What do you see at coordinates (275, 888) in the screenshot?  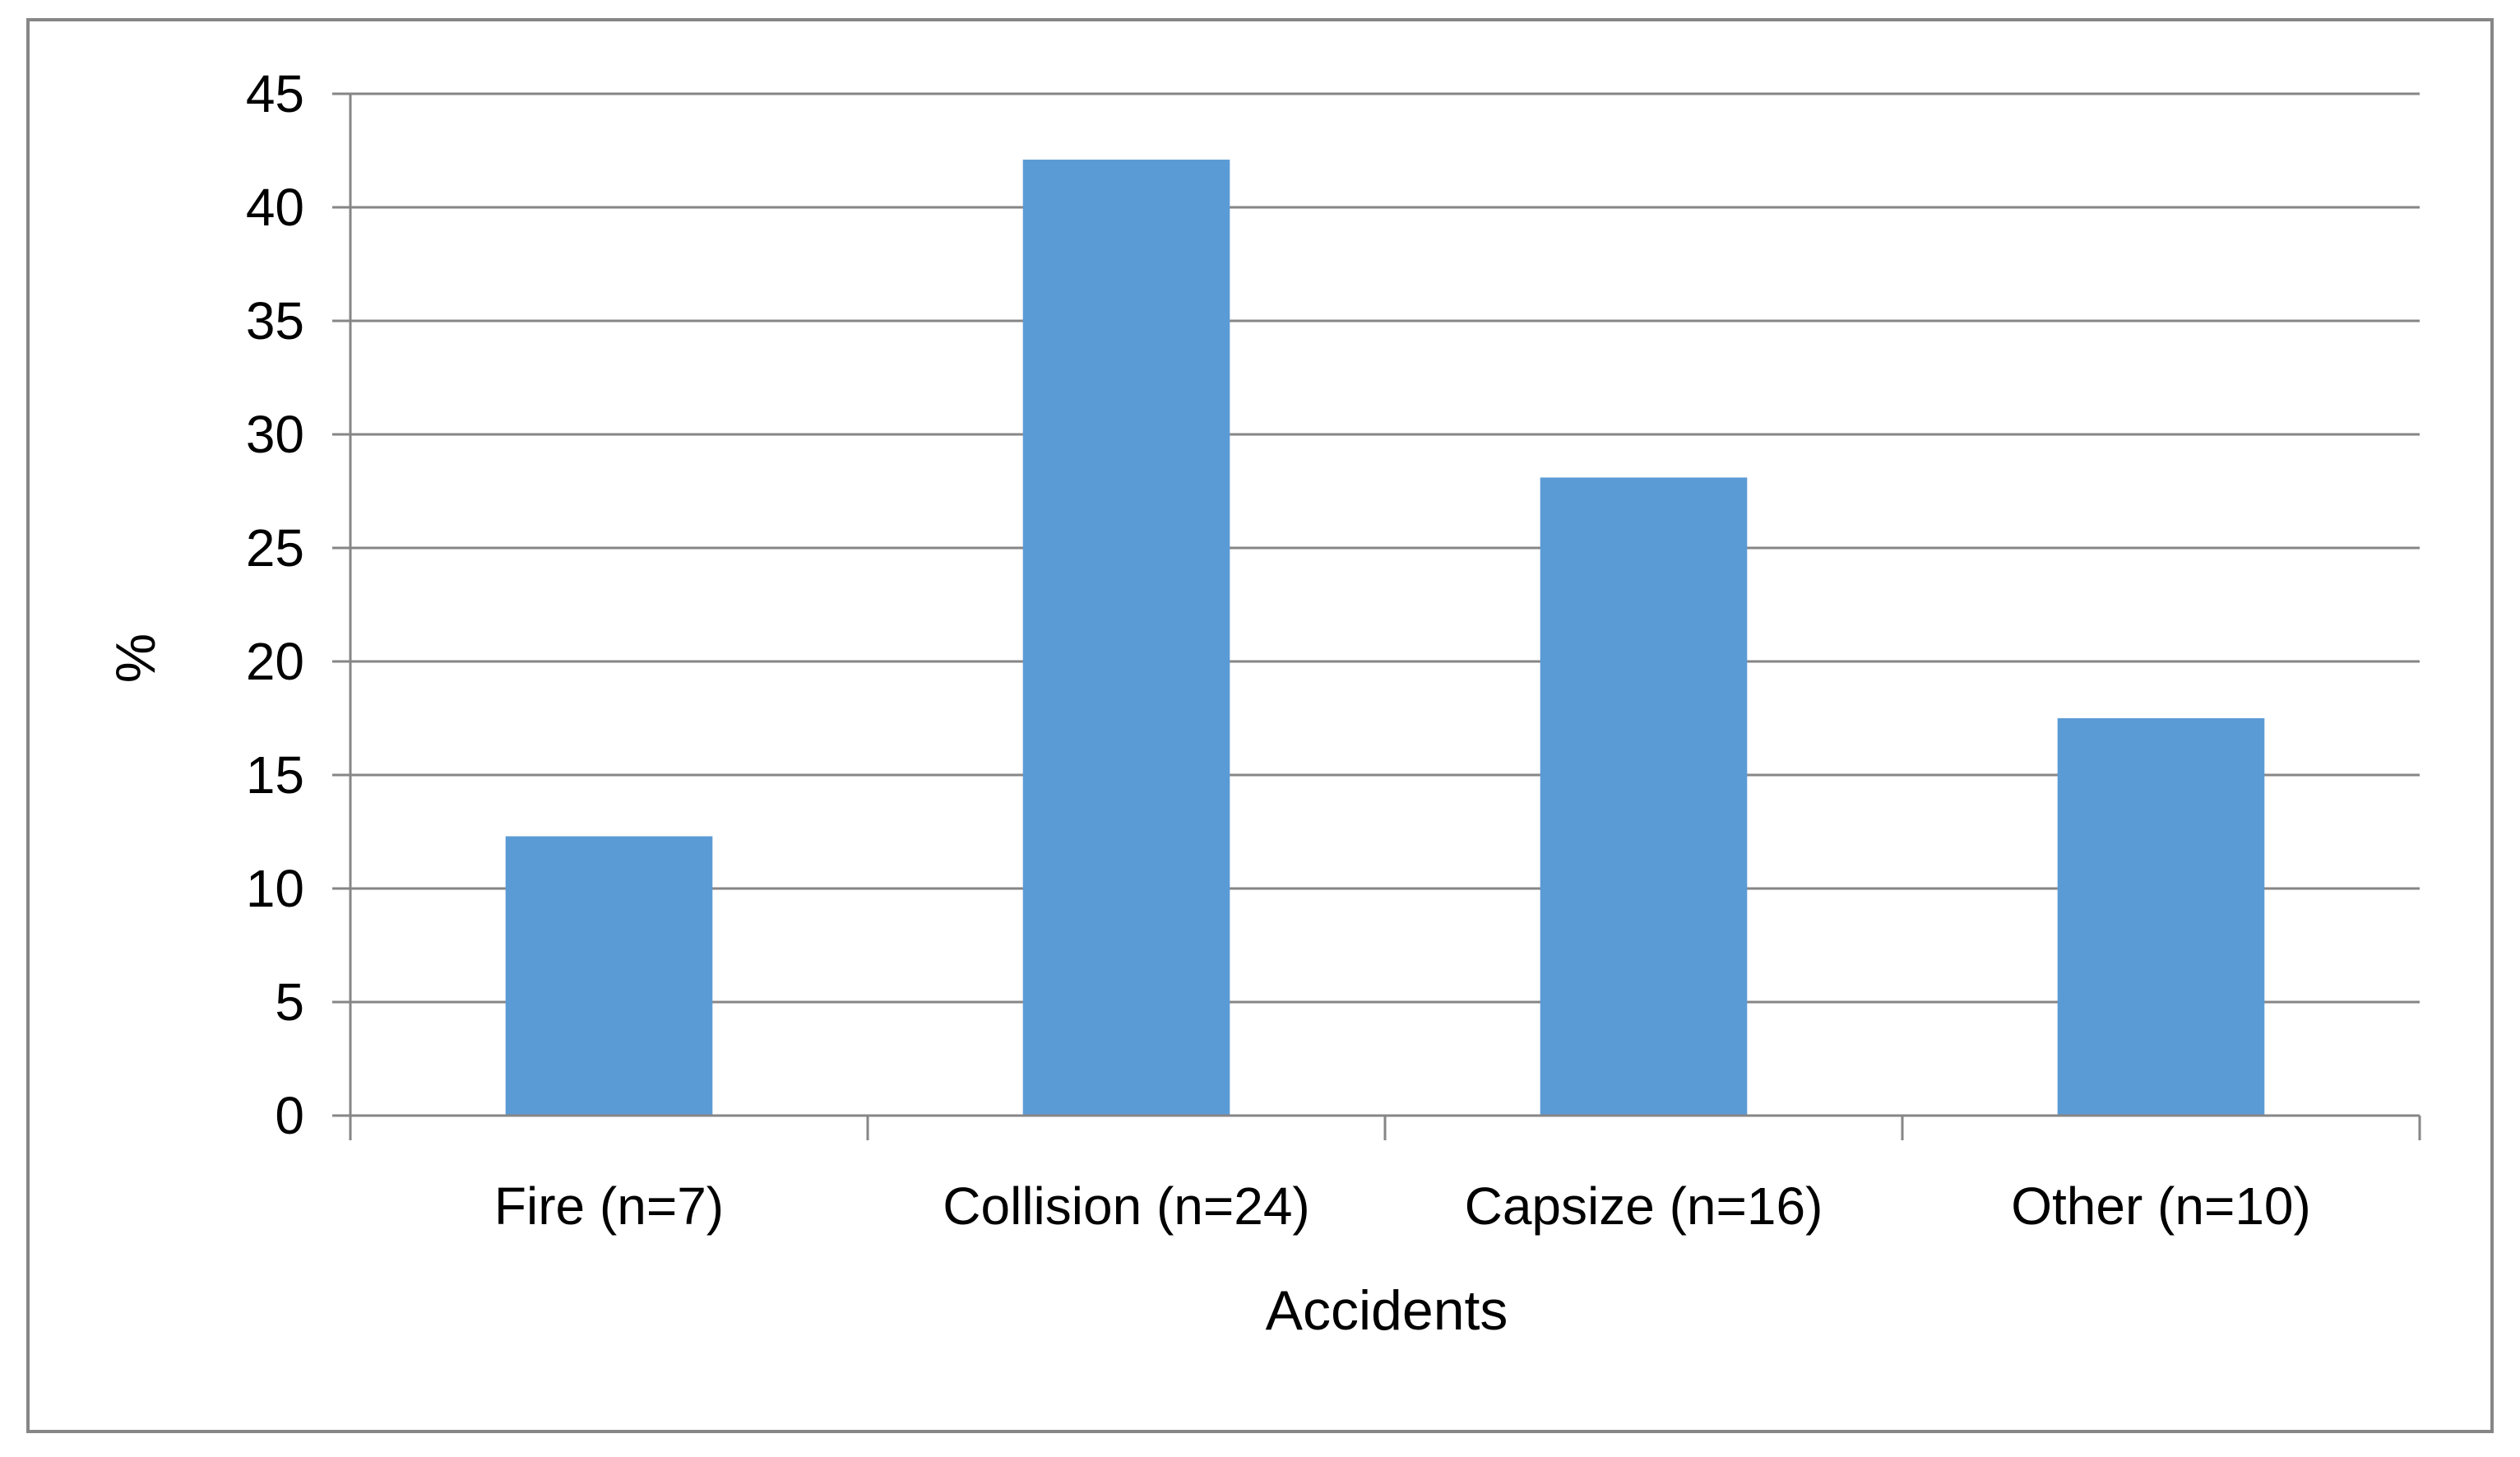 I see `y-tick-label: 10` at bounding box center [275, 888].